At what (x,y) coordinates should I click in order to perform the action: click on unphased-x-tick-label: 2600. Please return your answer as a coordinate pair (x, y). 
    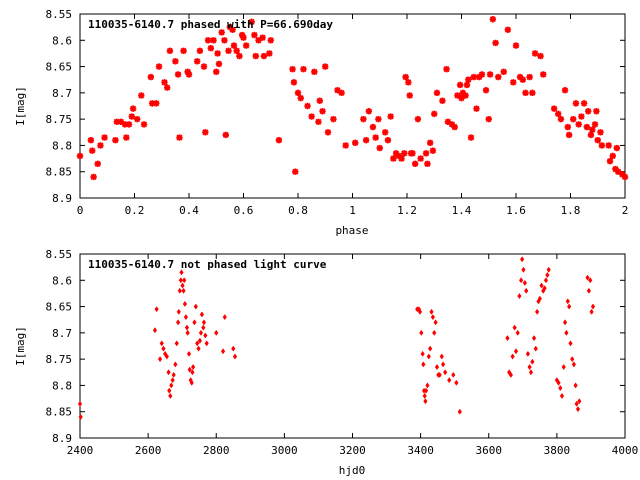
    Looking at the image, I should click on (148, 450).